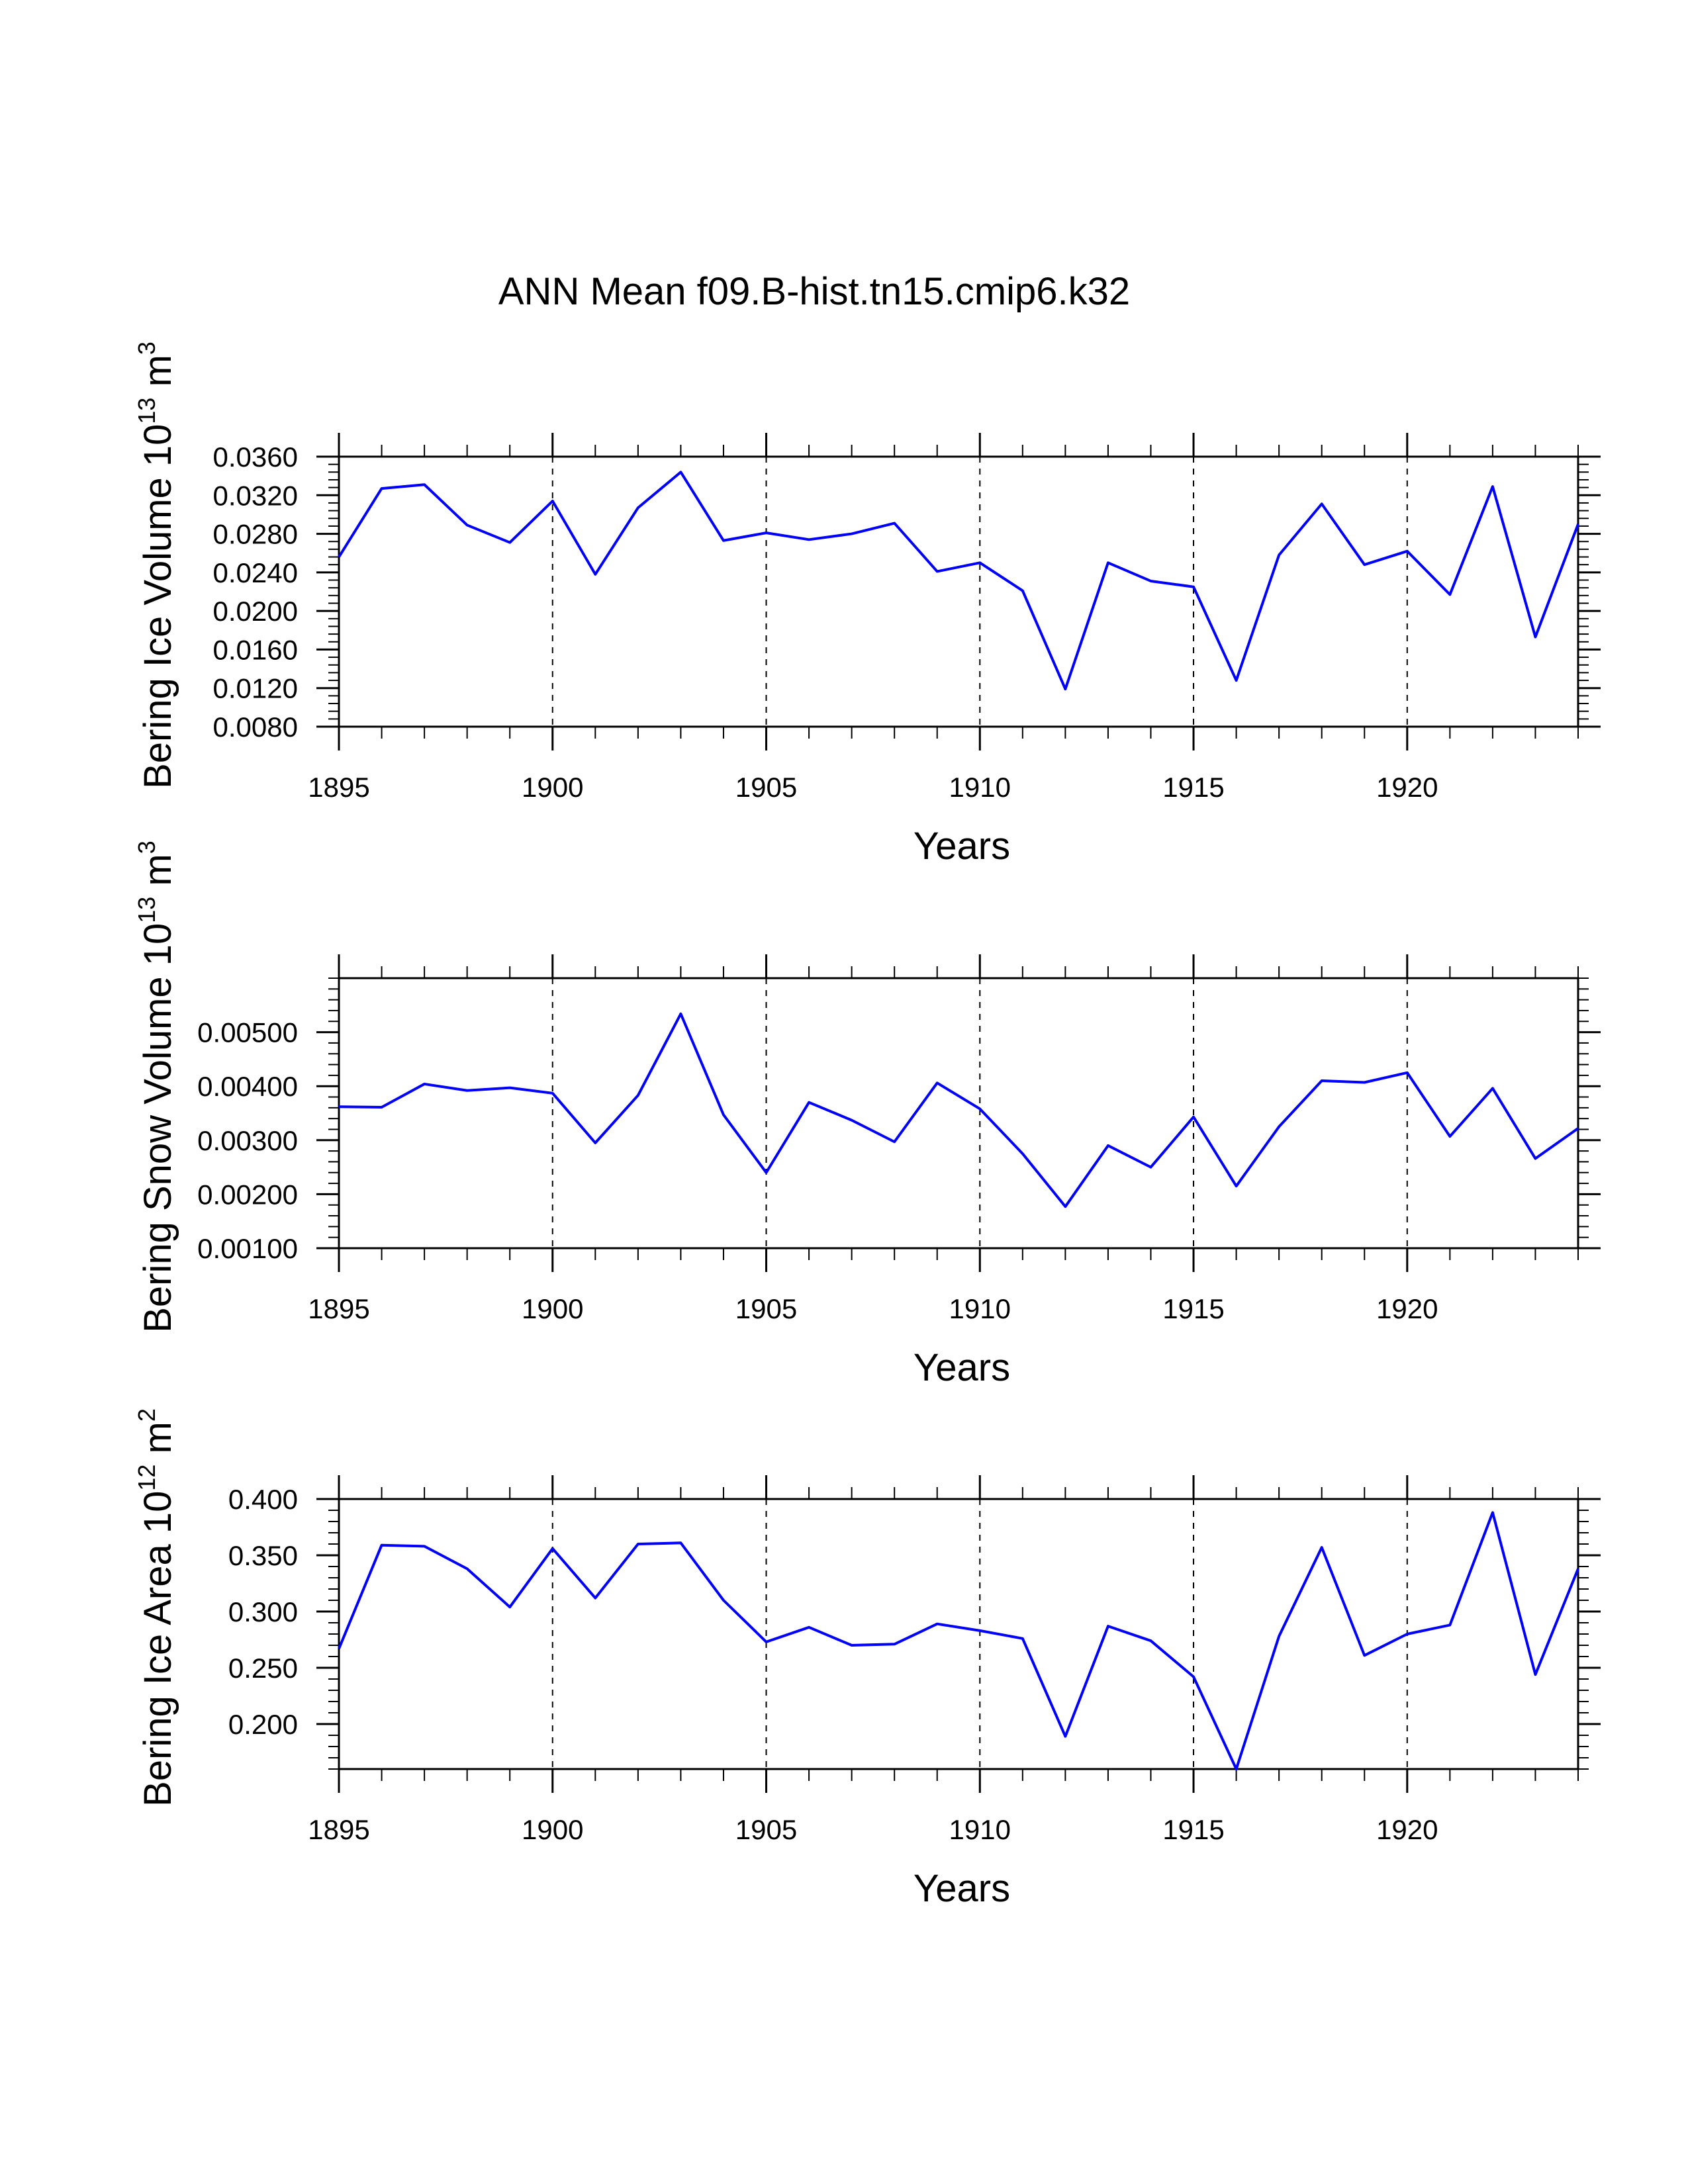 The image size is (1688, 2184). Describe the element at coordinates (263, 1669) in the screenshot. I see `y-tick-label: 0.250` at that location.